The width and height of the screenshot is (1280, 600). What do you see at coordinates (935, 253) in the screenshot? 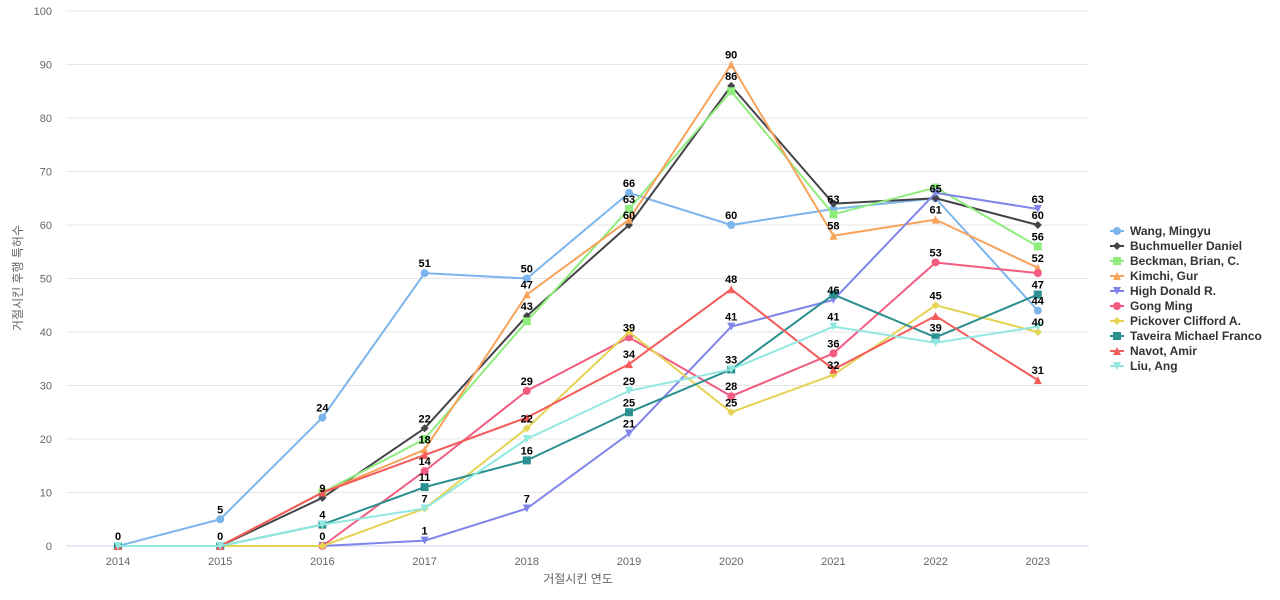
I see `data-label: 53` at bounding box center [935, 253].